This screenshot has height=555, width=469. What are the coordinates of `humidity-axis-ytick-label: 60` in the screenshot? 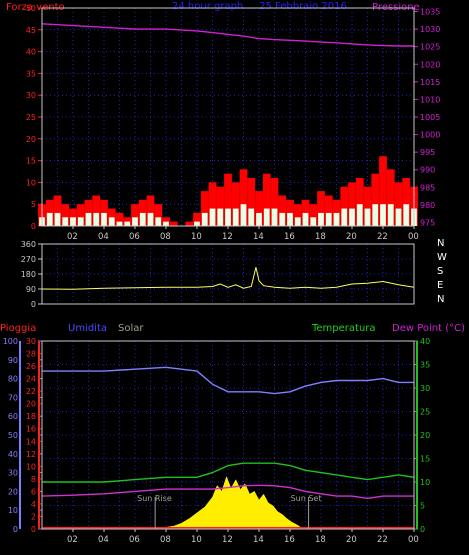 It's located at (13, 416).